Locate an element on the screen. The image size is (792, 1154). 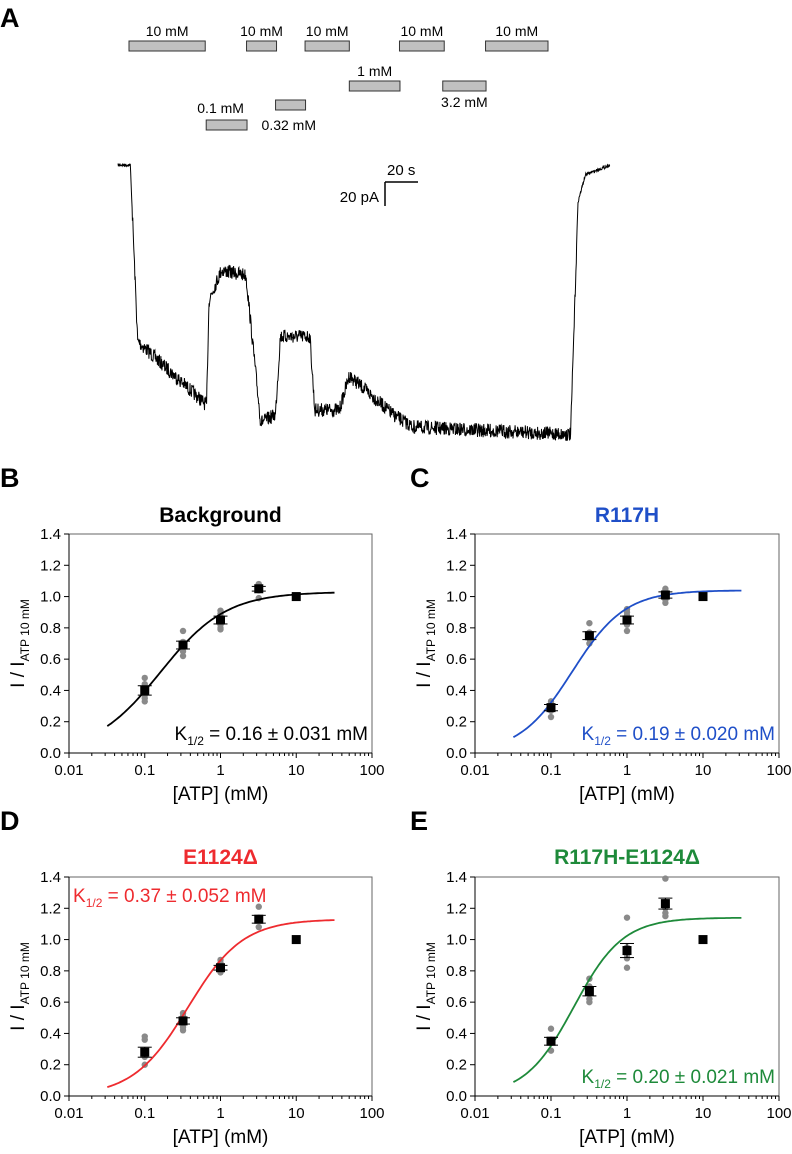
k-half-annotation: K1/2 = 0.20 ± 0.021 mM is located at coordinates (678, 1079).